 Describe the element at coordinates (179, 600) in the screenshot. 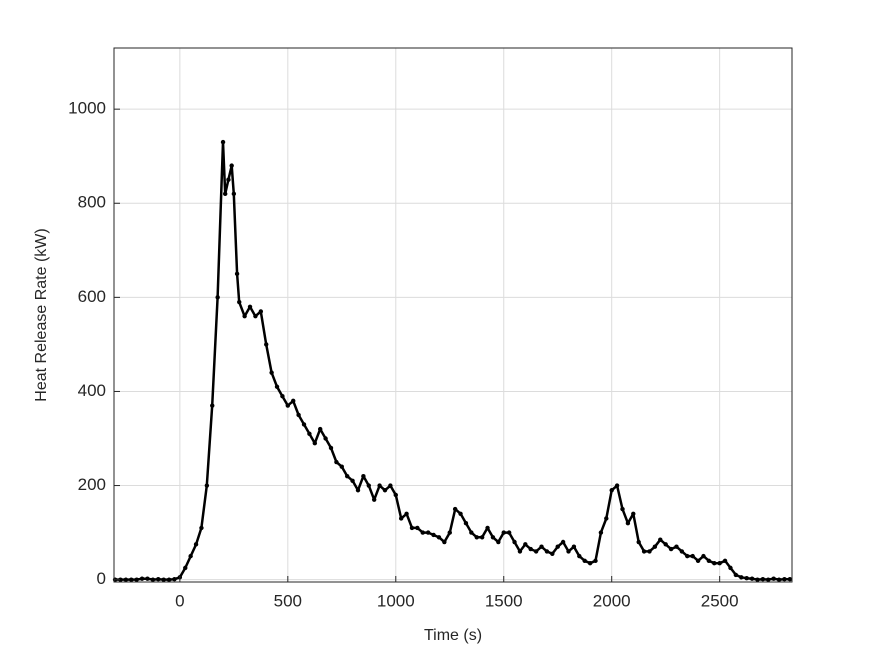

I see `x-tick-label: 0` at that location.